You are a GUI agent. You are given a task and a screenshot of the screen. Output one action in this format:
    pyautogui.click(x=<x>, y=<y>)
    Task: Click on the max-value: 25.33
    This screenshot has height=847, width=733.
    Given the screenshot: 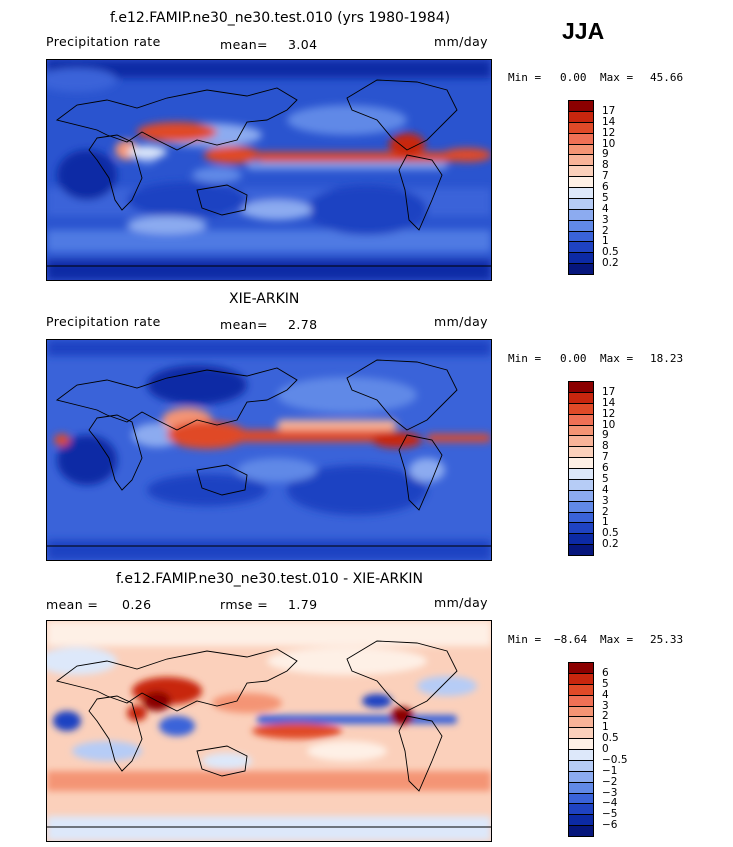 What is the action you would take?
    pyautogui.click(x=667, y=639)
    